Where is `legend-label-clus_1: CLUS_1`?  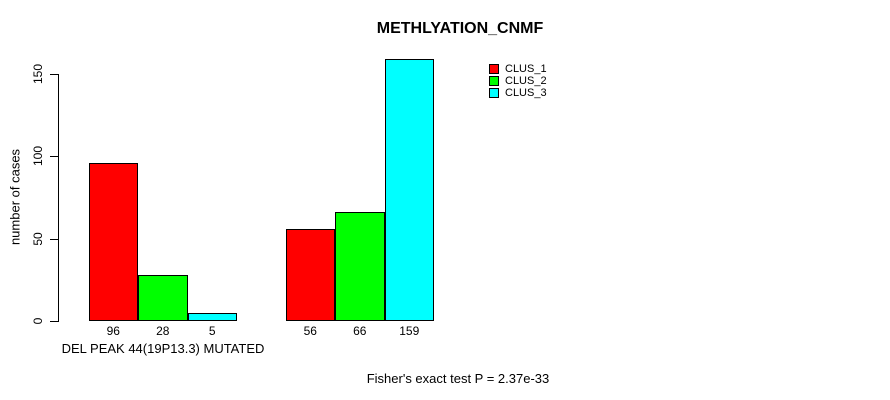 legend-label-clus_1: CLUS_1 is located at coordinates (526, 69).